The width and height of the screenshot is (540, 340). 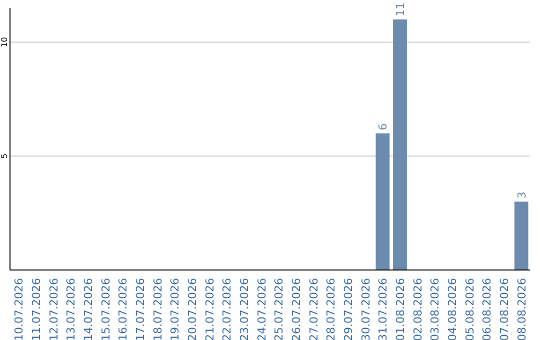 What do you see at coordinates (209, 309) in the screenshot?
I see `x-tick-label: 21.07.2026` at bounding box center [209, 309].